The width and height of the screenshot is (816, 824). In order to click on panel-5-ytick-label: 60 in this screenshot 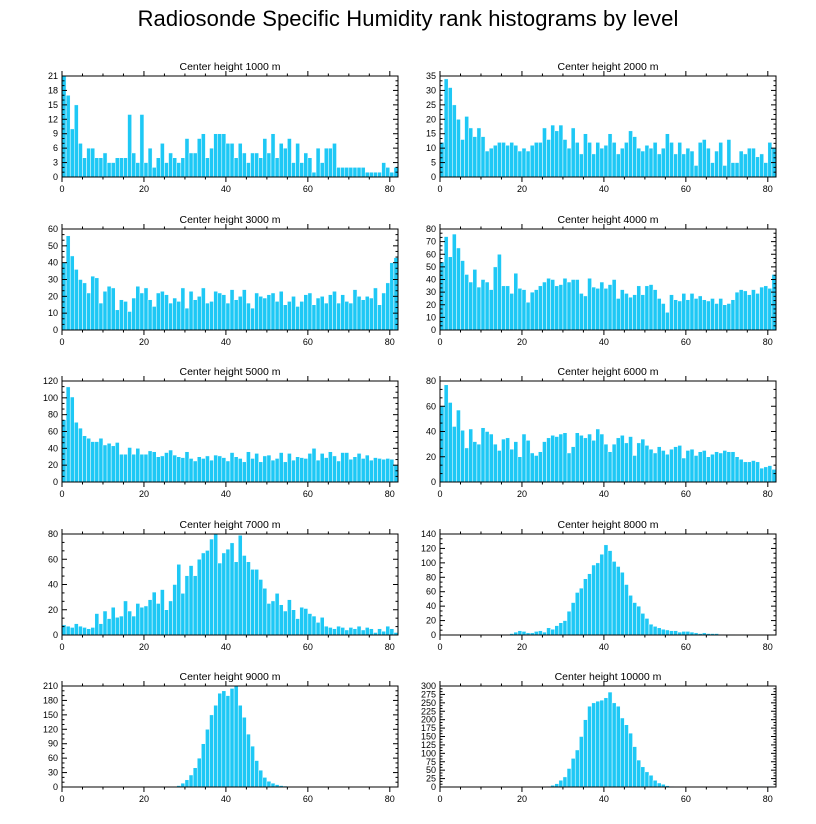, I will do `click(53, 432)`.